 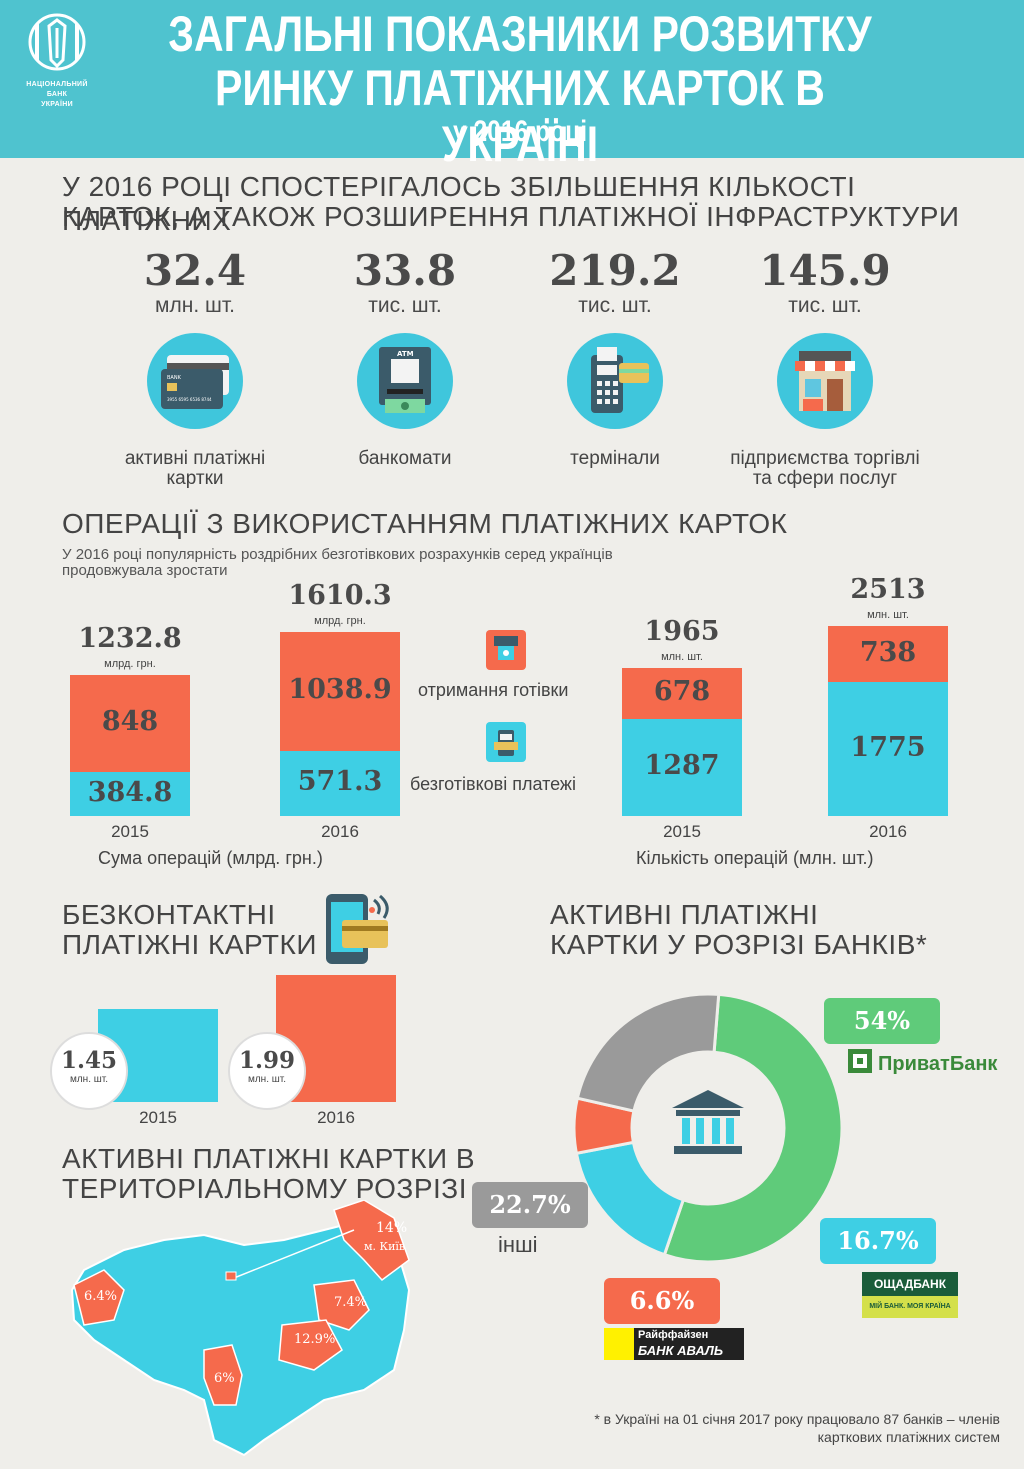 I want to click on sum-value-cash-2015: 848, so click(x=130, y=722).